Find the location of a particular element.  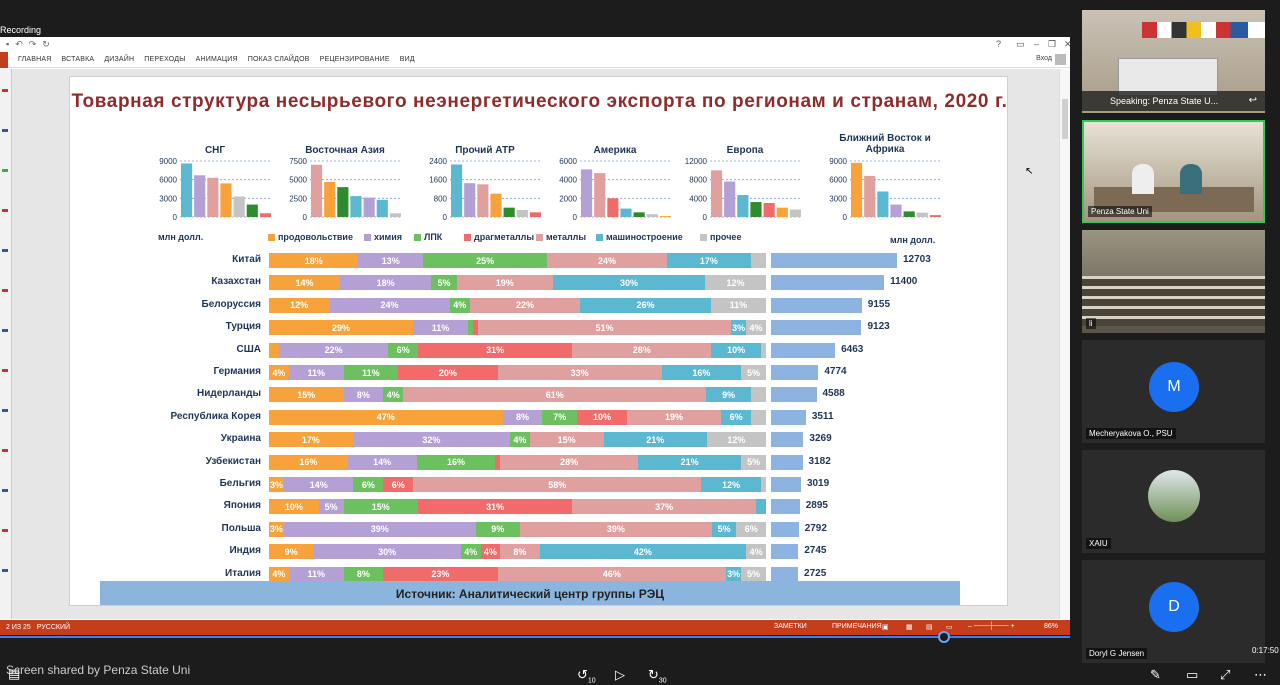

tab-design: ДИЗАЙН is located at coordinates (119, 59).